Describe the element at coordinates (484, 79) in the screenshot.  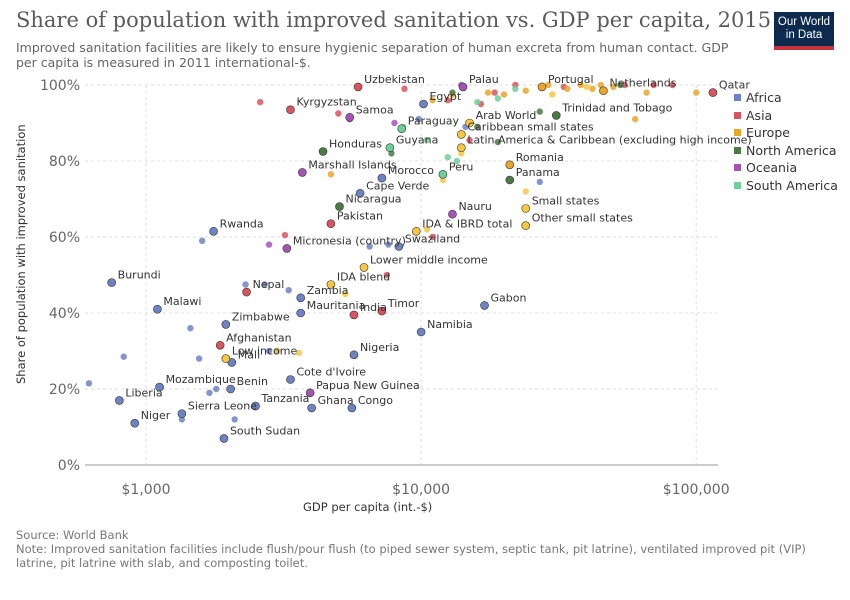
I see `data-point-label: Palau` at that location.